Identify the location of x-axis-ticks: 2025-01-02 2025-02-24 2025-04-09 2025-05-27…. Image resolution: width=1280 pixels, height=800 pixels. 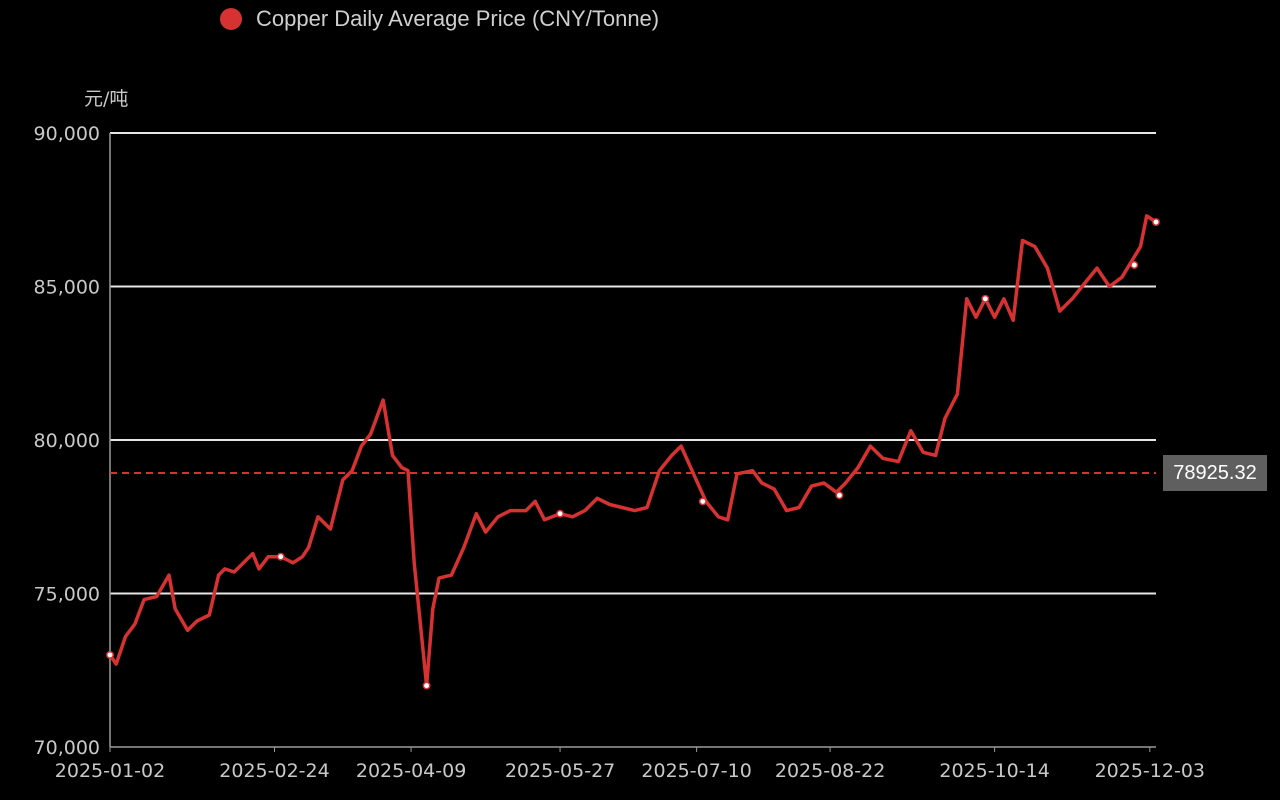
(630, 764).